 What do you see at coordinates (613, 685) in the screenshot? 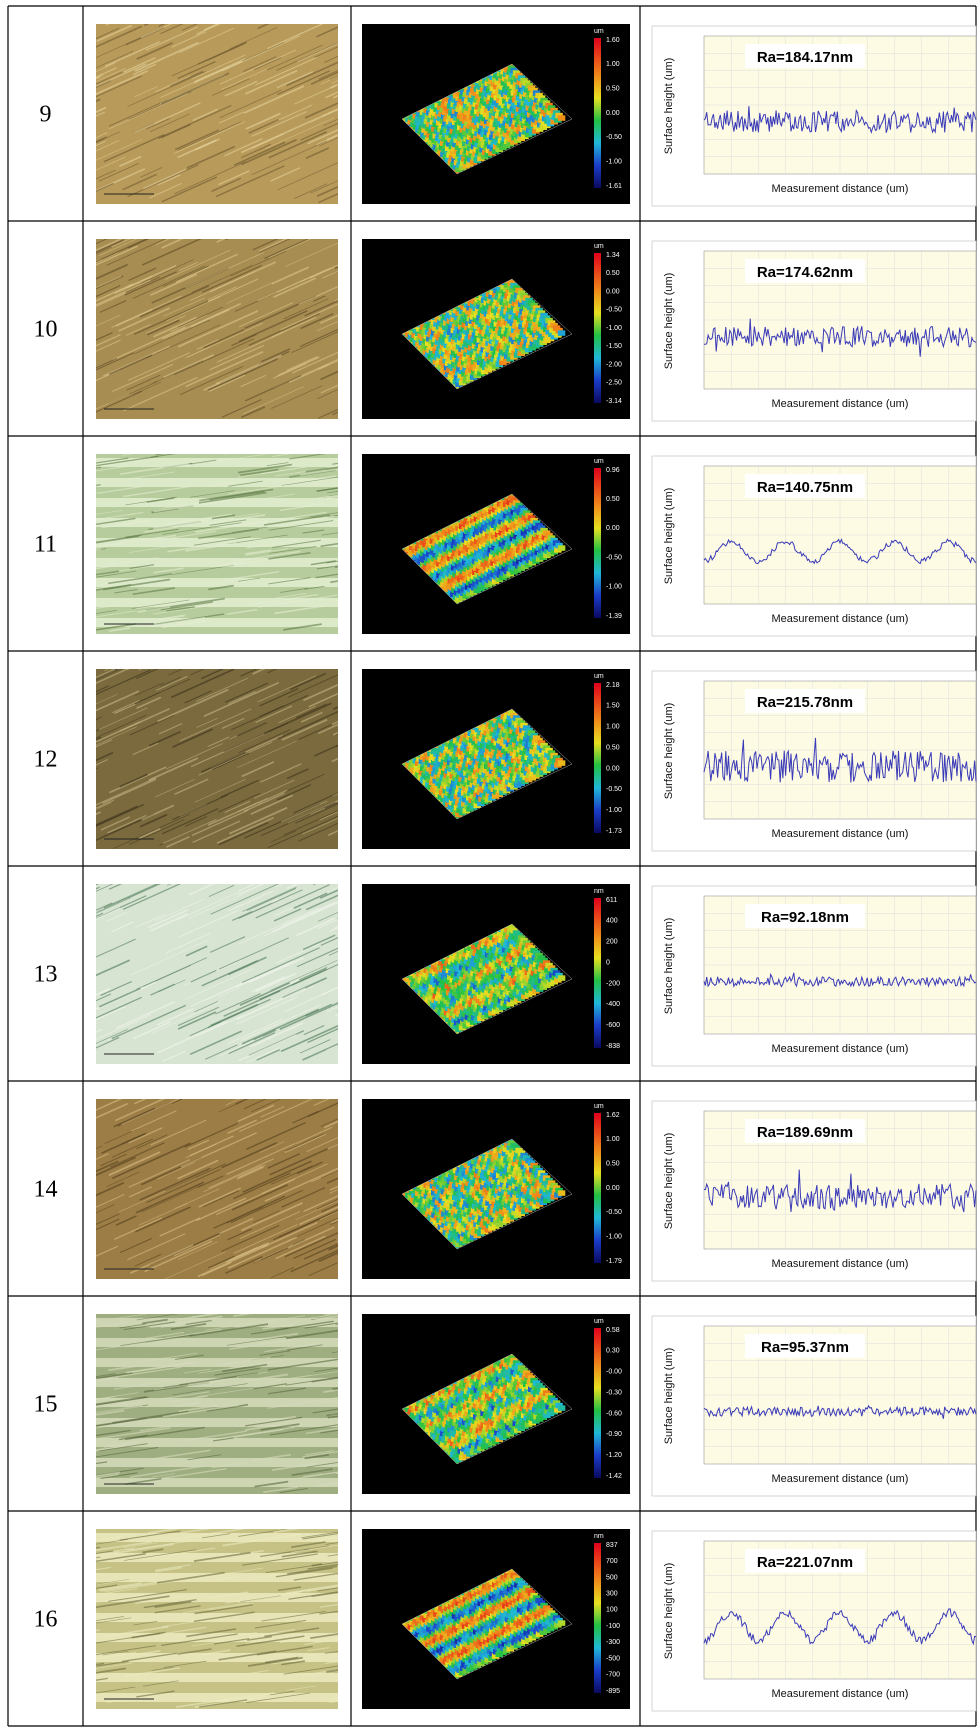
I see `colorbar-label: 2.18` at bounding box center [613, 685].